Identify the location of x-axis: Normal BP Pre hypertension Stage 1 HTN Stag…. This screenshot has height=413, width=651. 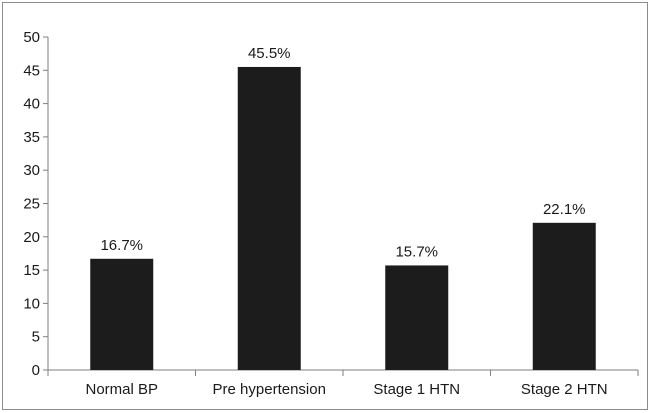
(343, 383).